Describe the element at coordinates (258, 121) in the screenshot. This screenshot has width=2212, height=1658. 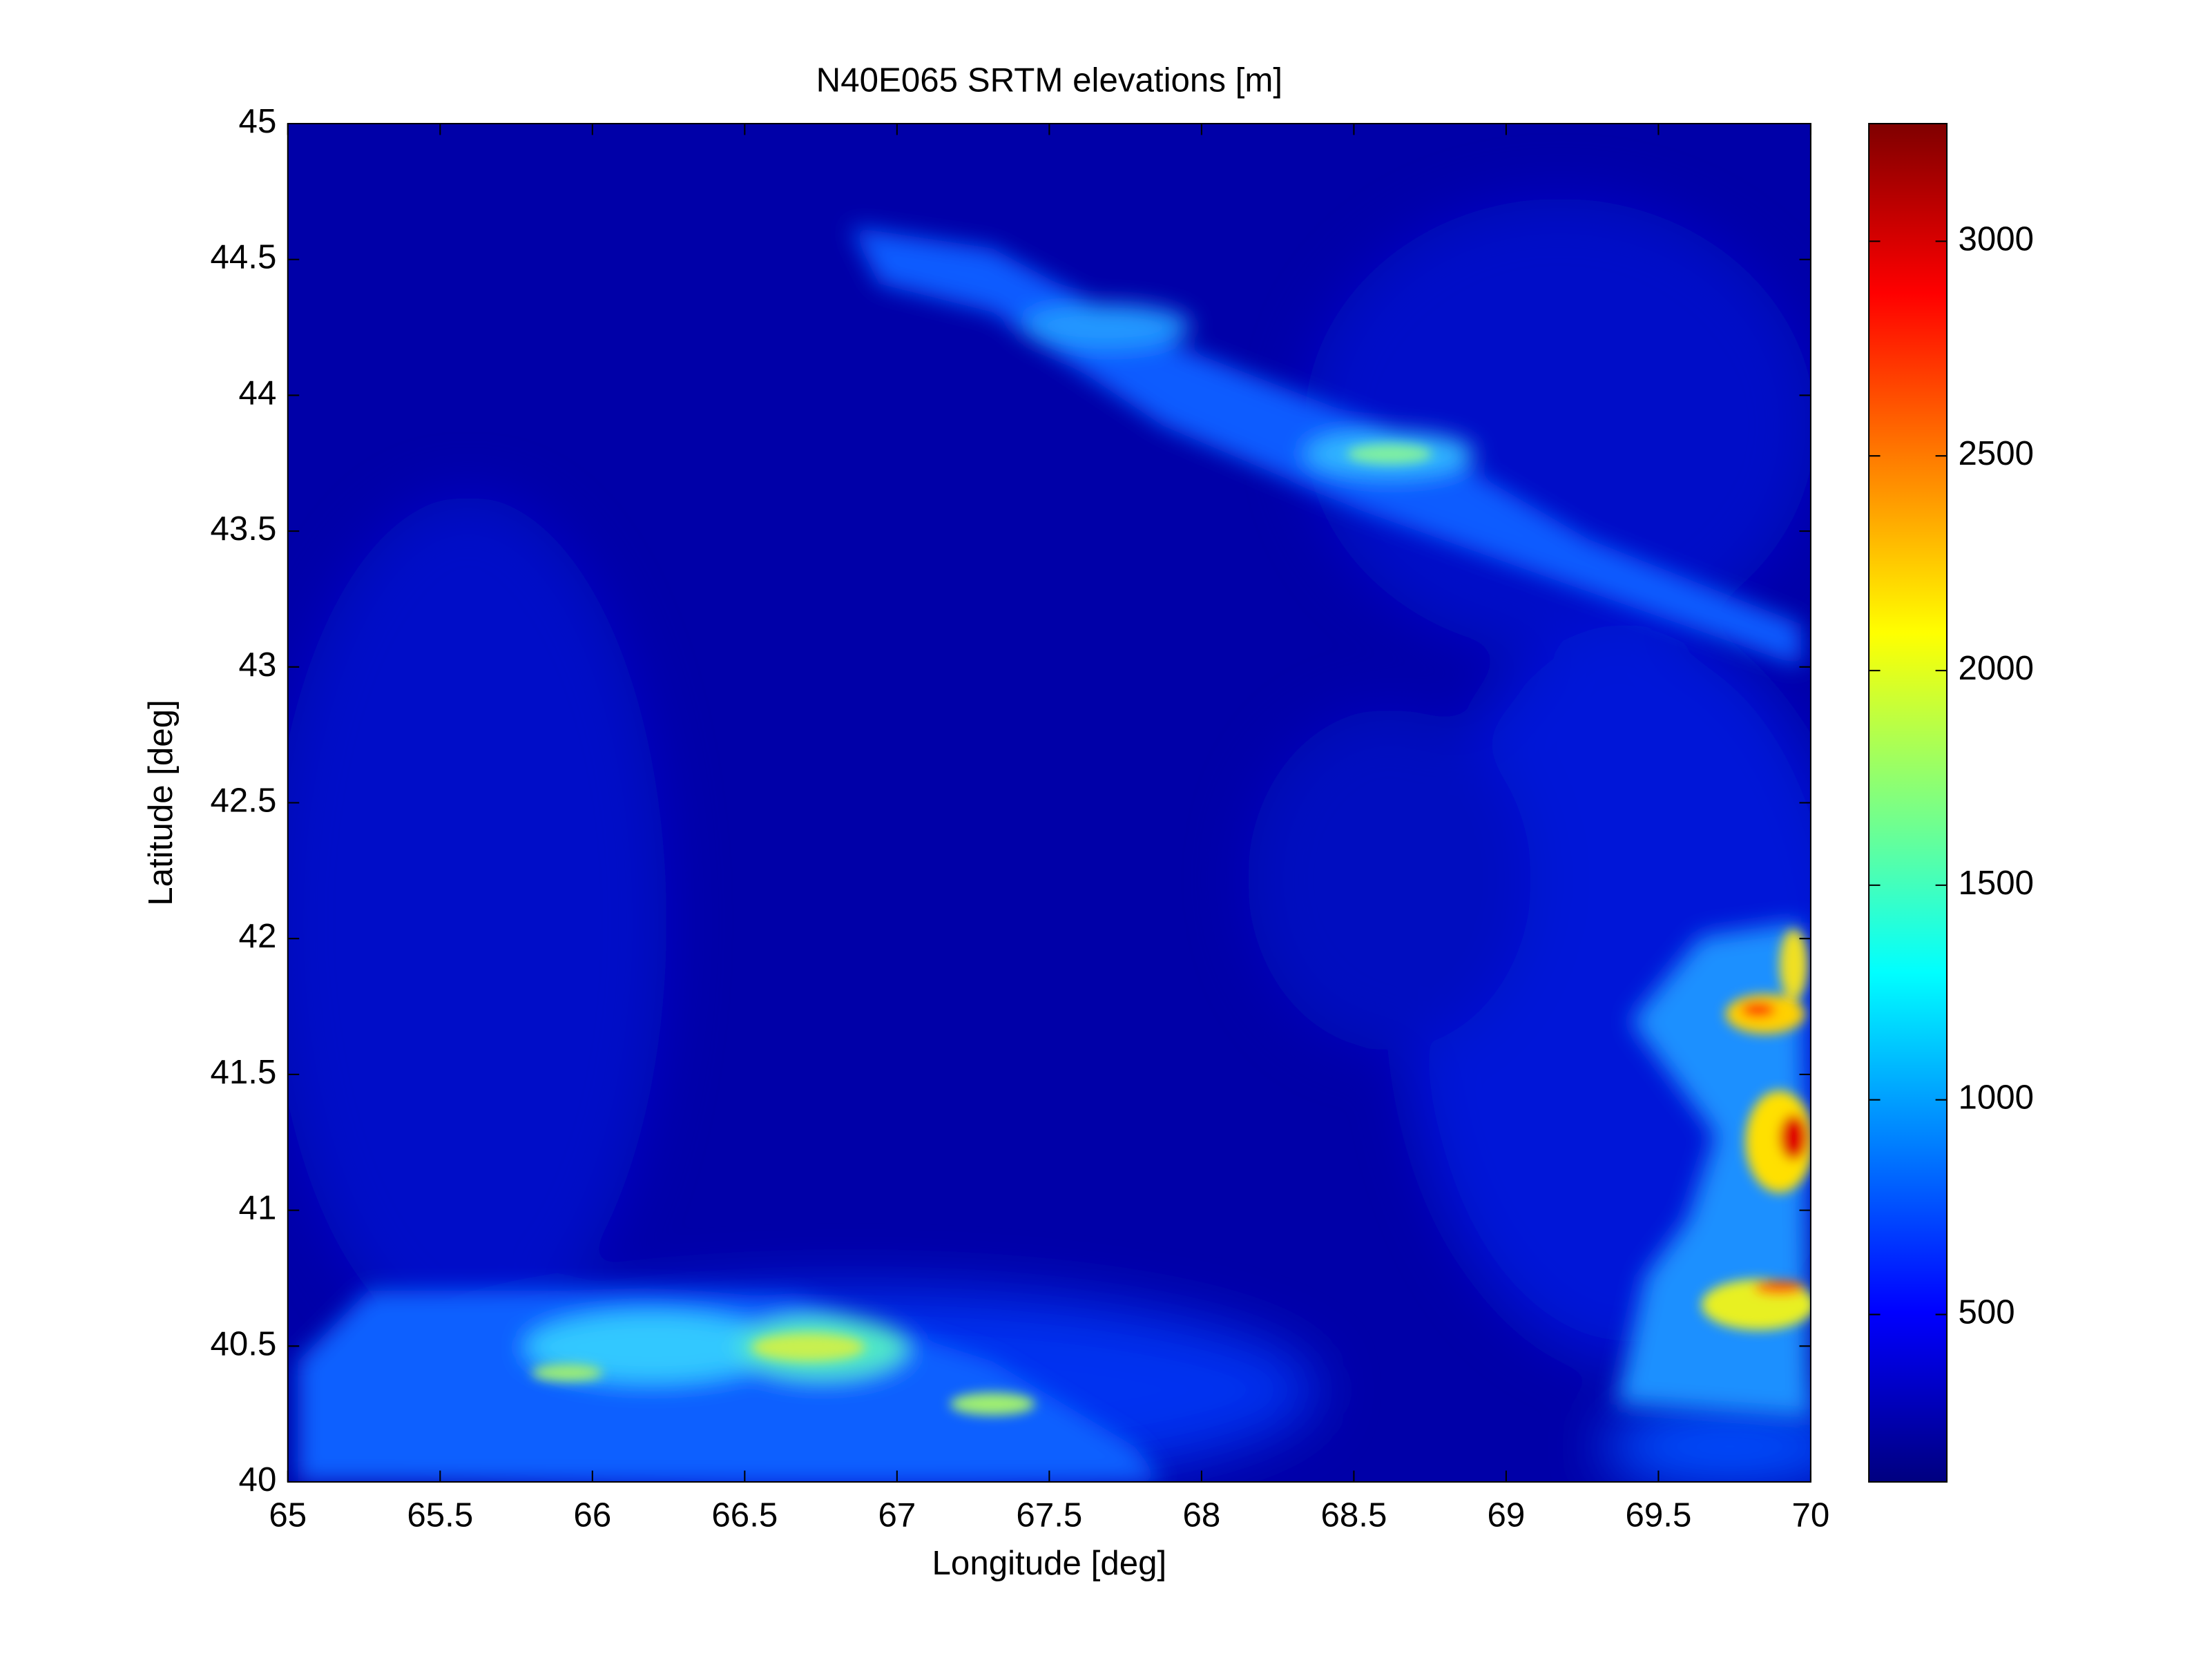
I see `y-tick-label: 45` at that location.